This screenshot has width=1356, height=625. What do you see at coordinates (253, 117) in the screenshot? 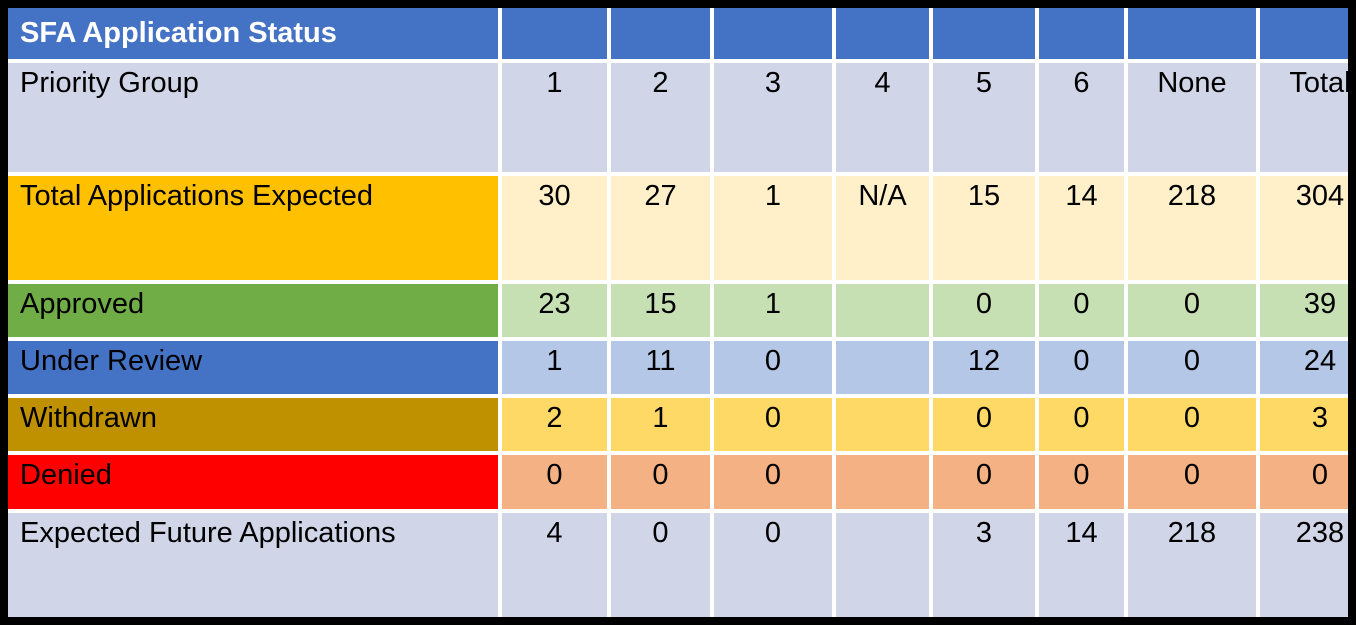
I see `priority-group-label: Priority Group` at bounding box center [253, 117].